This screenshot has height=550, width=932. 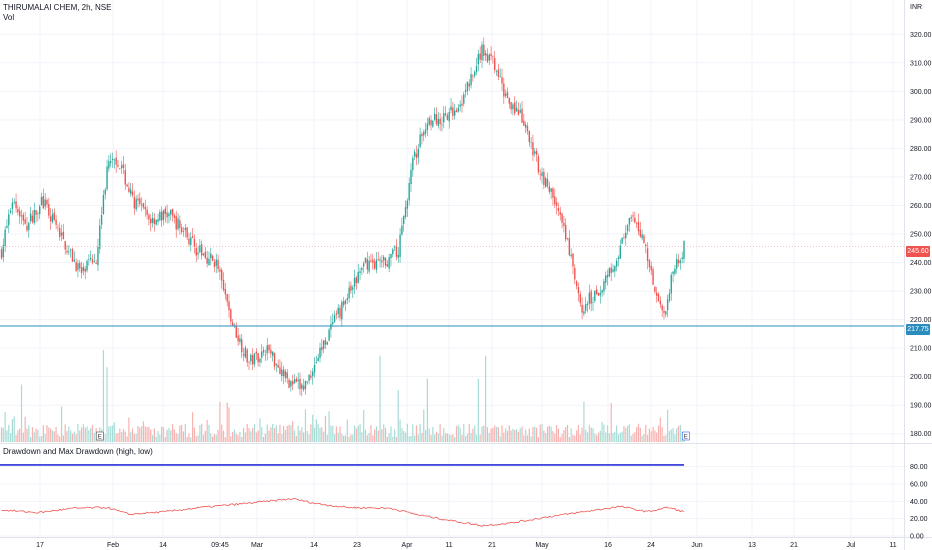 I want to click on symbol-legend: THIRUMALAI CHEM, 2h, NSE, so click(x=57, y=7).